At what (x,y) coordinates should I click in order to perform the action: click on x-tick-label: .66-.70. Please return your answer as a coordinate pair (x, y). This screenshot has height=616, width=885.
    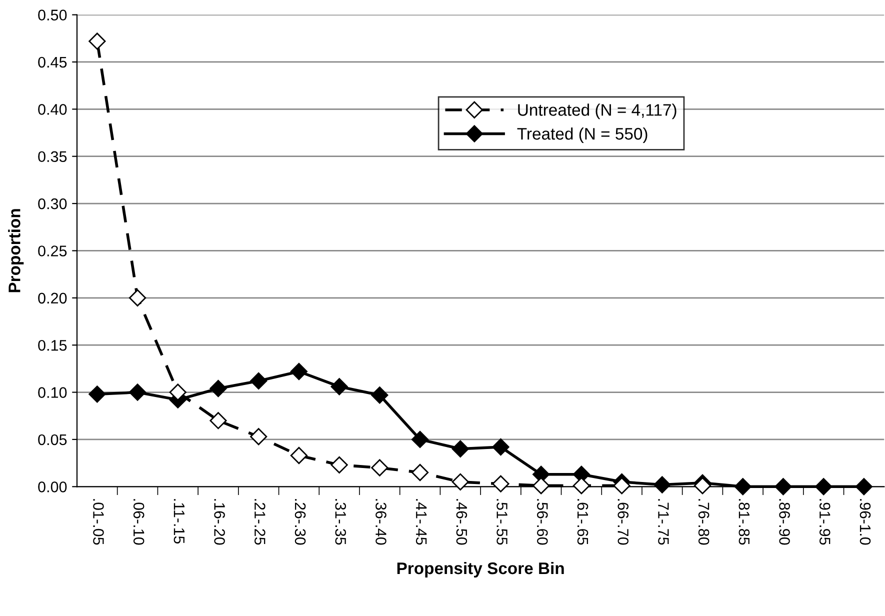
    Looking at the image, I should click on (623, 522).